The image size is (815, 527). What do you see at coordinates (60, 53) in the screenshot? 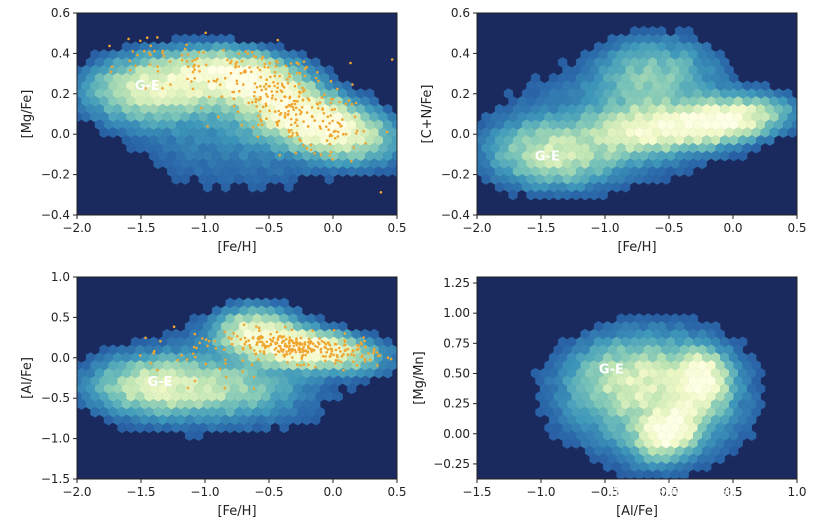
I see `y-tick-label: 0.4` at bounding box center [60, 53].